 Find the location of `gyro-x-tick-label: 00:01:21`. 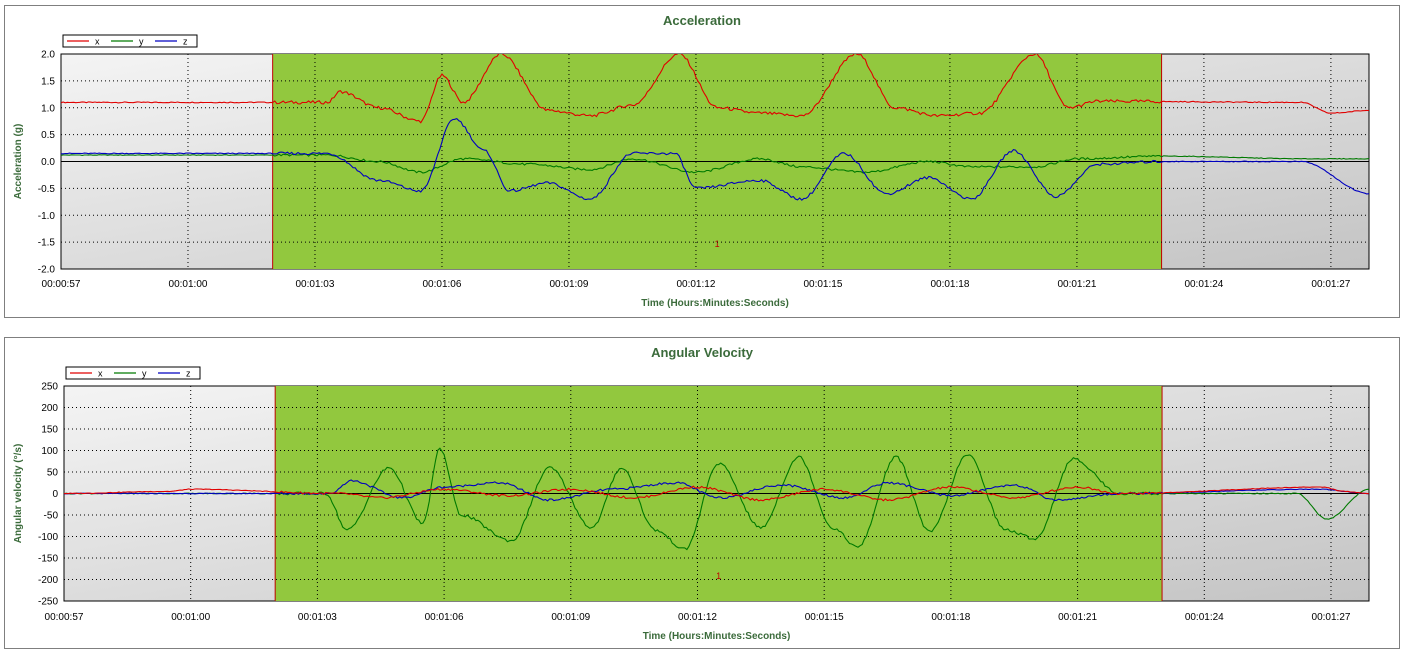

gyro-x-tick-label: 00:01:21 is located at coordinates (1077, 617).